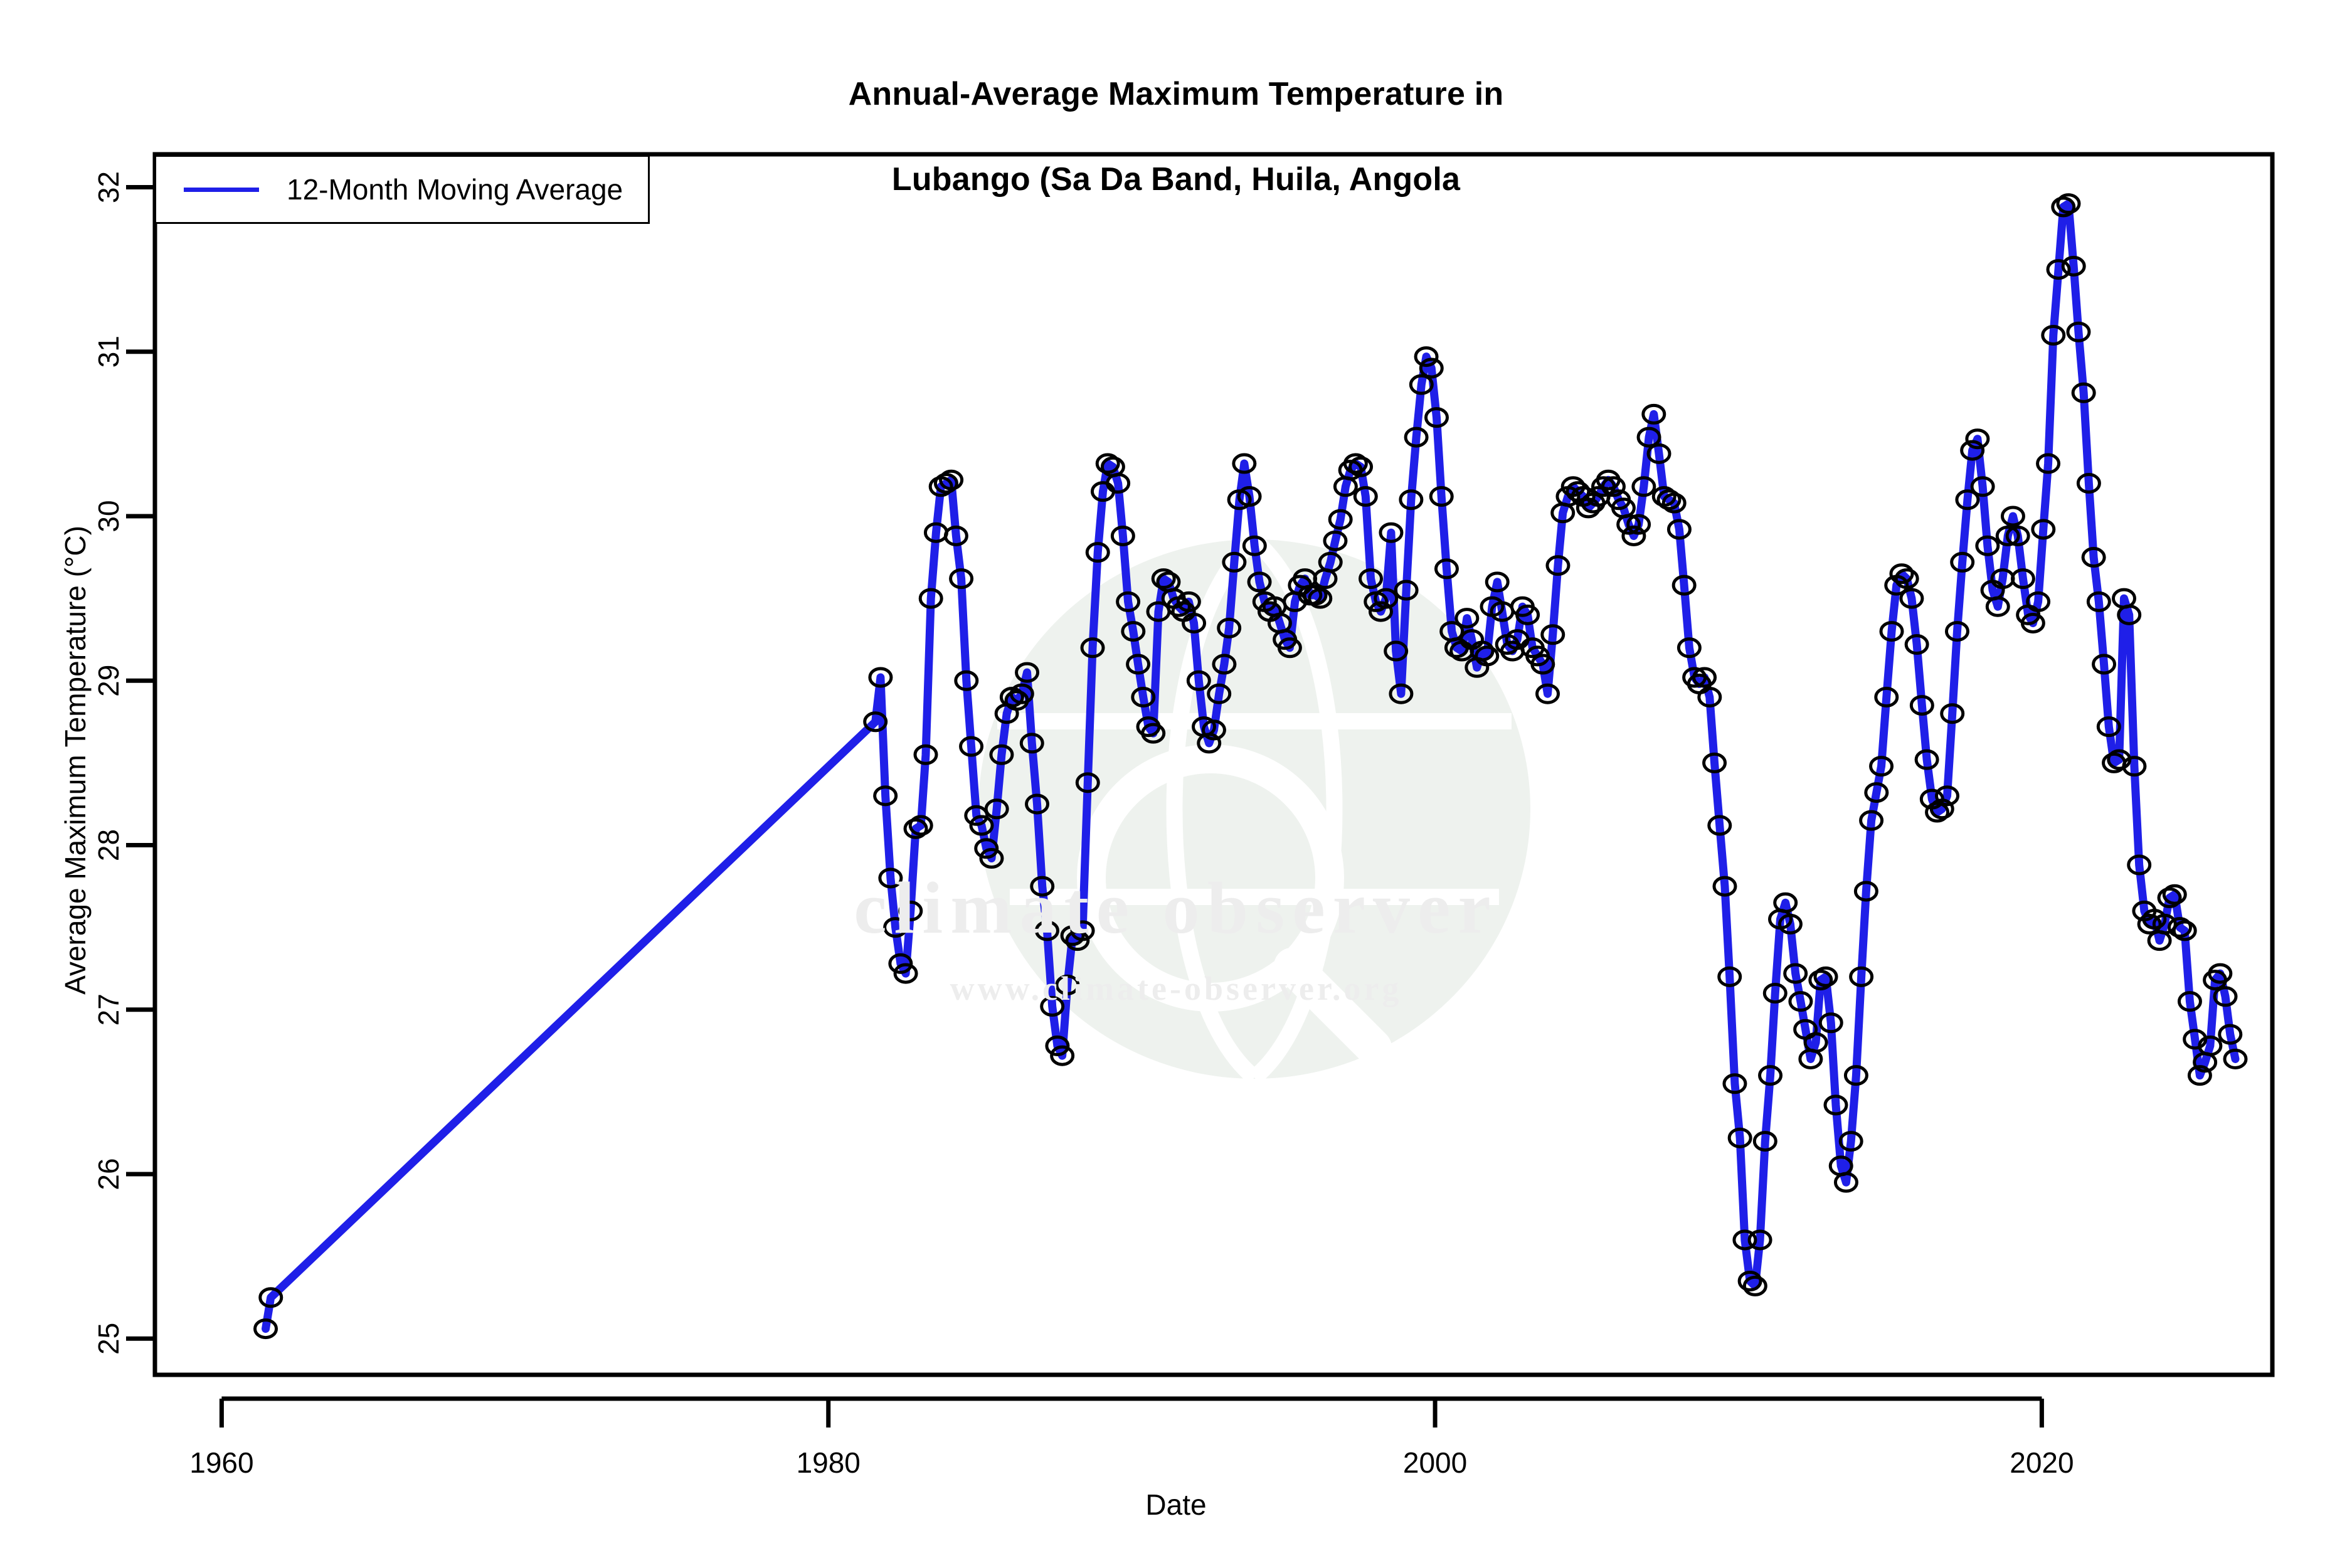  What do you see at coordinates (108, 1009) in the screenshot?
I see `y-tick-label: 27` at bounding box center [108, 1009].